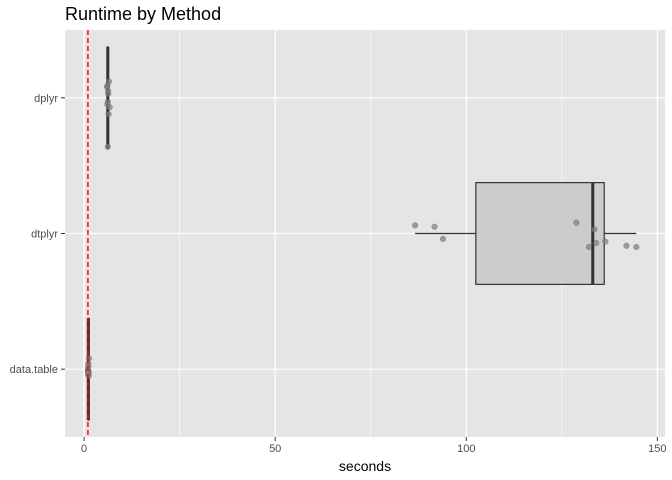 This screenshot has width=672, height=480. I want to click on box-dplyr, so click(108, 98).